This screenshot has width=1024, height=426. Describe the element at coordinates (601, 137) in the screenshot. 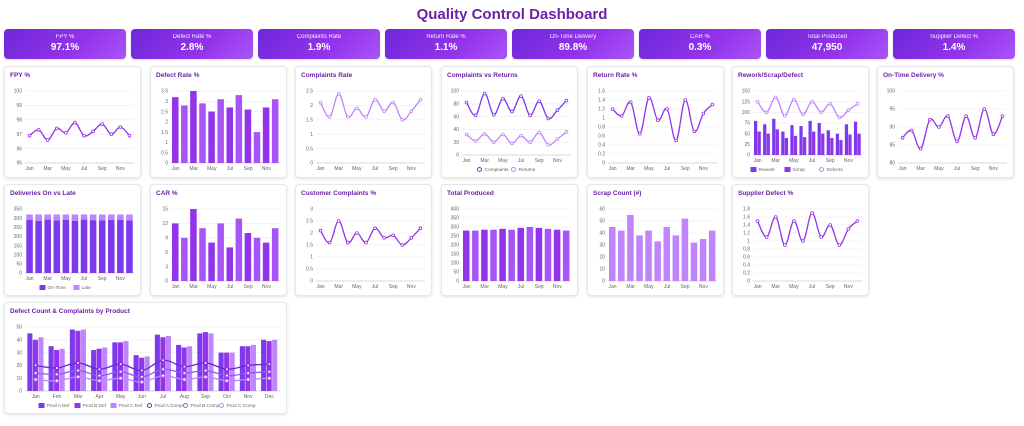

I see `y-tick-label: 0.6` at that location.